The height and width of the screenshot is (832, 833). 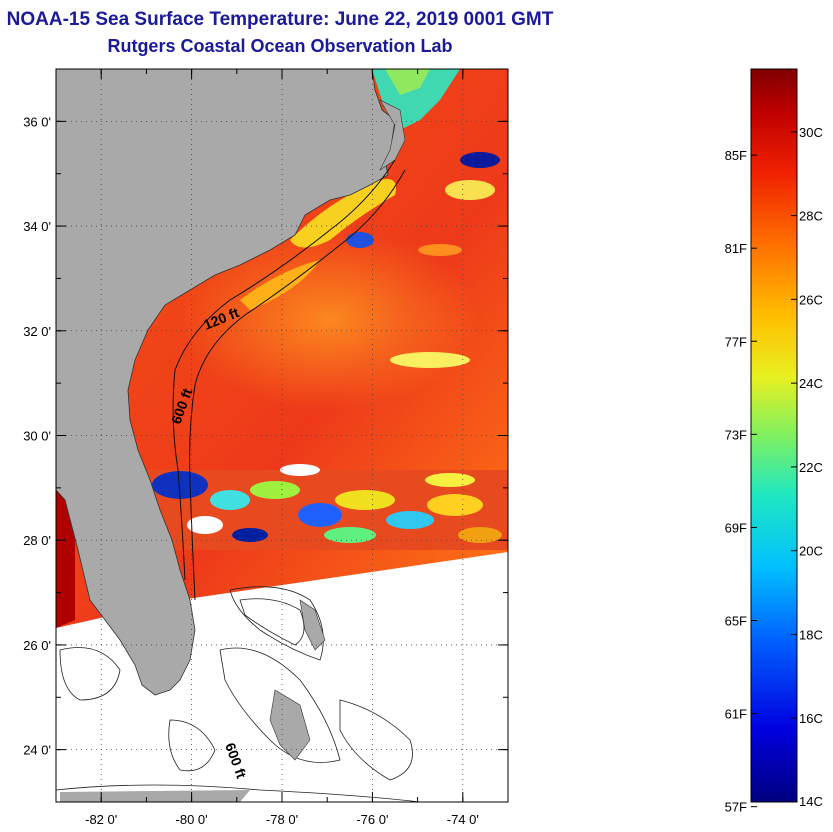 What do you see at coordinates (343, 213) in the screenshot?
I see `nearshore-warm-band` at bounding box center [343, 213].